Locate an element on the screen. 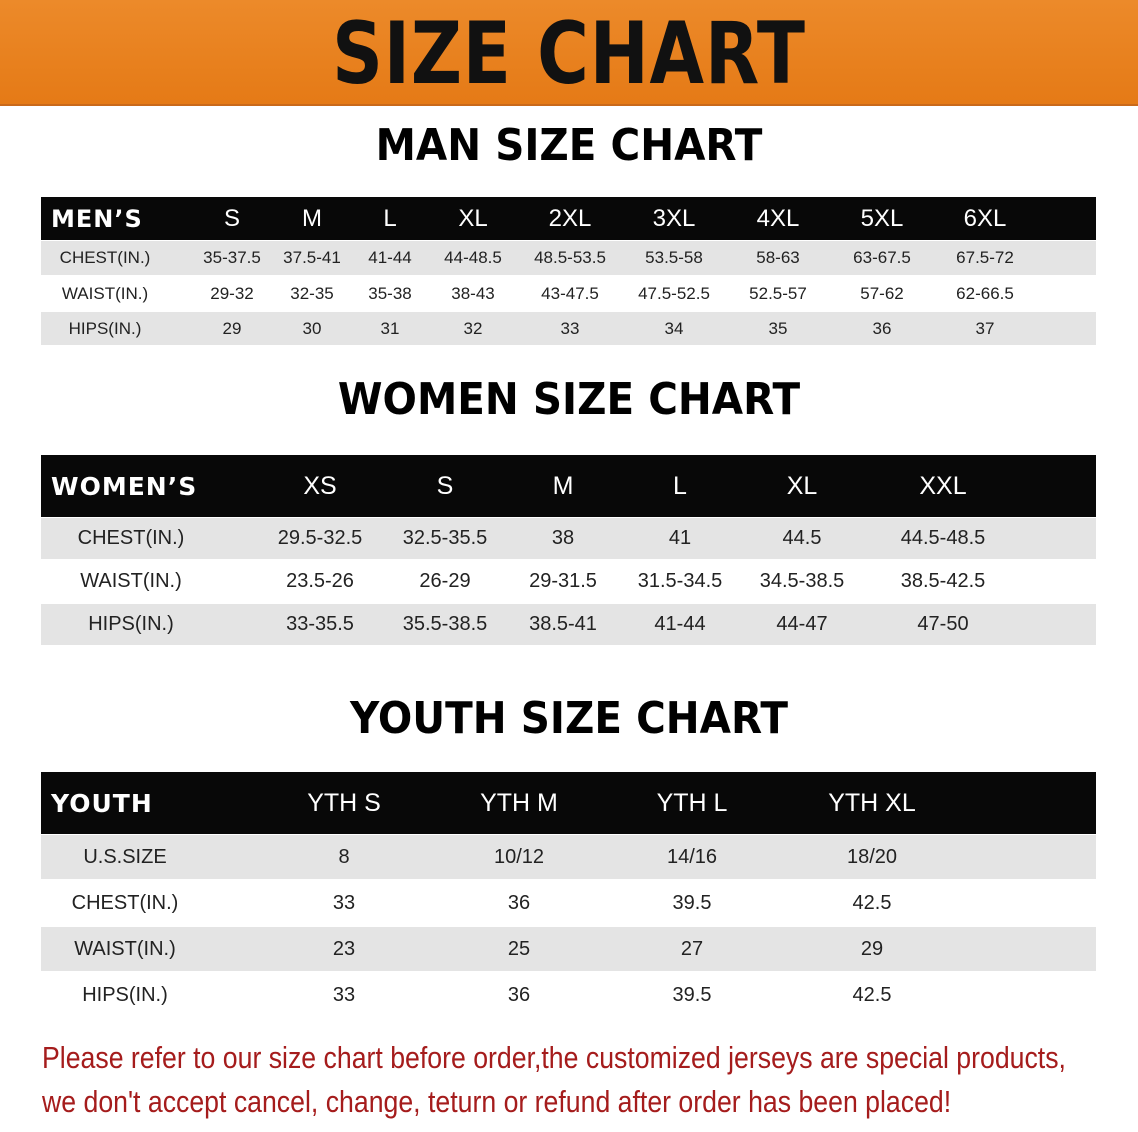 The width and height of the screenshot is (1138, 1132). table-cell: 27 is located at coordinates (692, 948).